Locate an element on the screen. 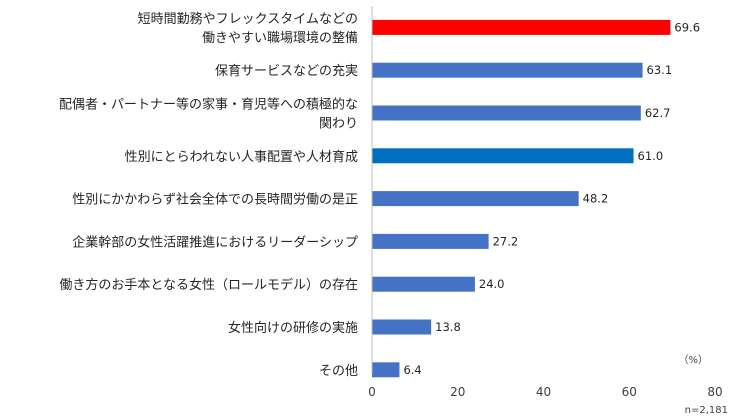  x-tick-labels-layer: 0 20 40 60 80 is located at coordinates (545, 392).